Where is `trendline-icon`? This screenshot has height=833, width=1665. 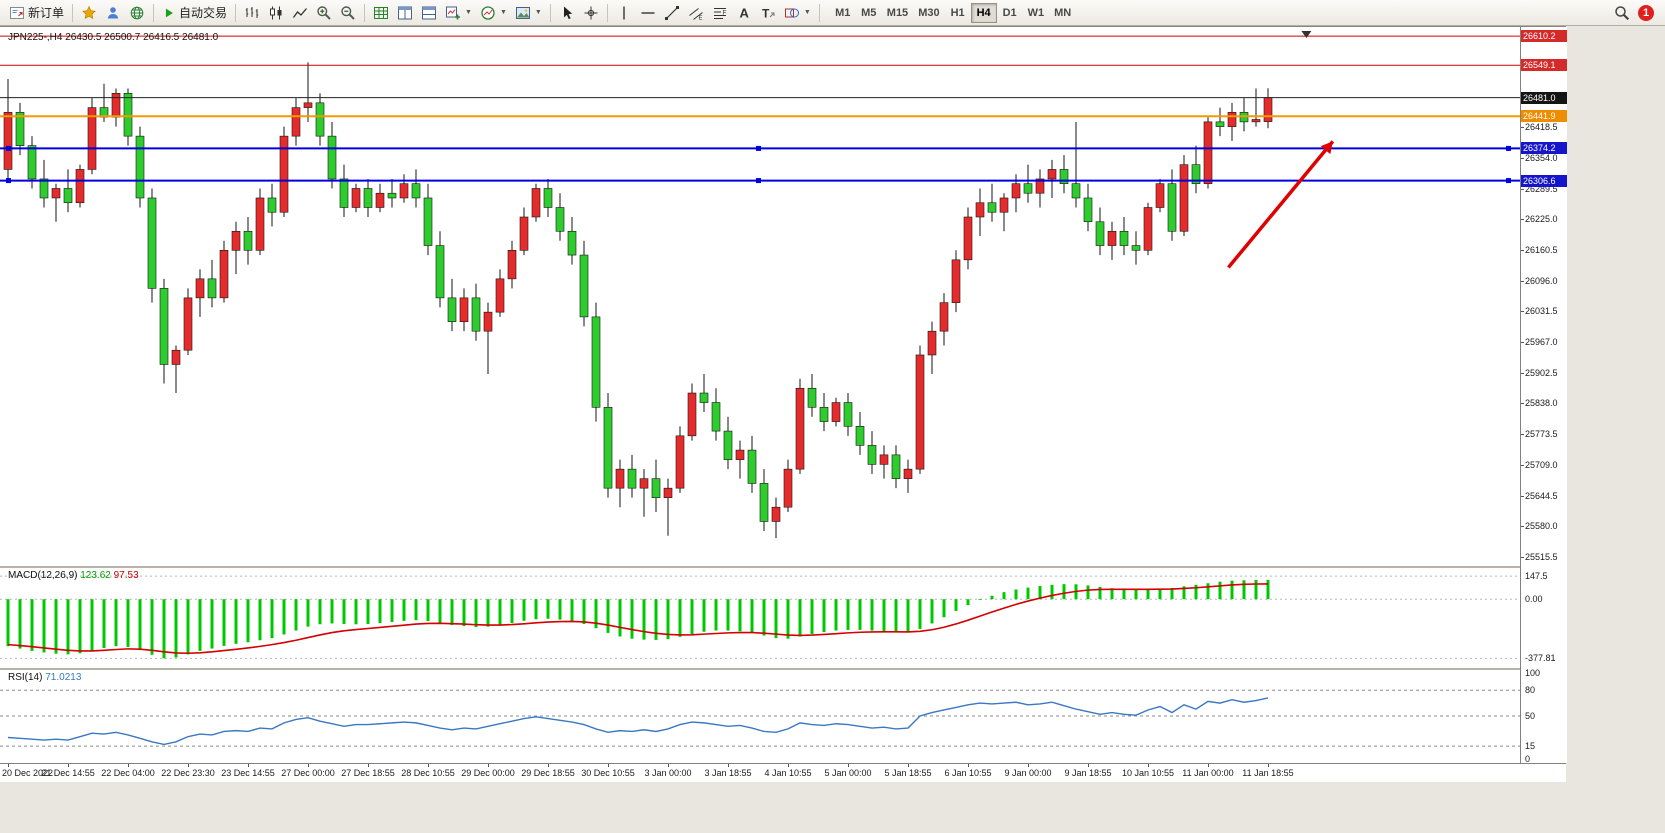
trendline-icon is located at coordinates (671, 12).